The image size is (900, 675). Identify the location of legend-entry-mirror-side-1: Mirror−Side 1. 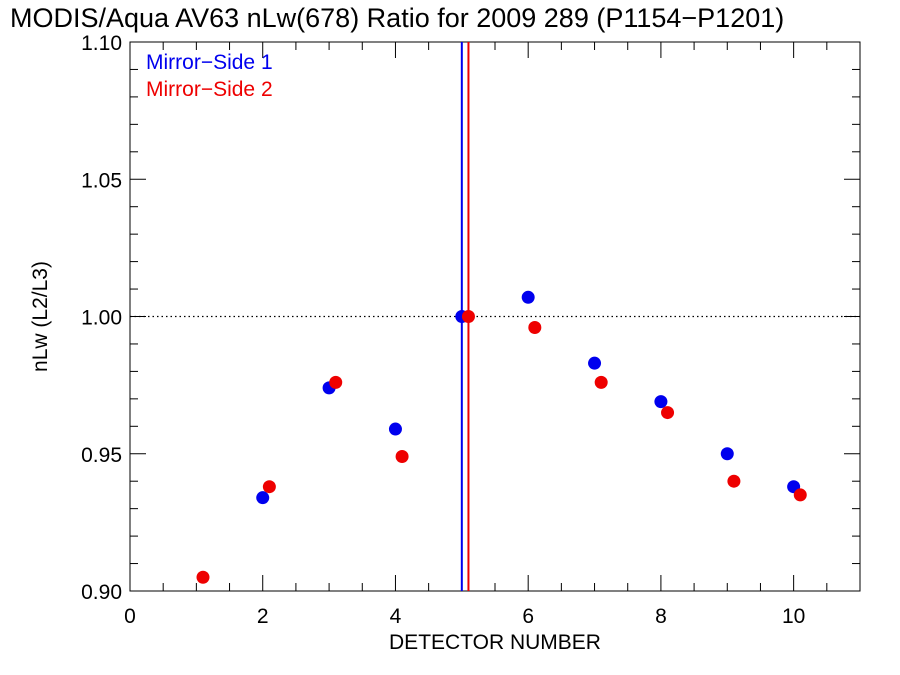
(209, 62).